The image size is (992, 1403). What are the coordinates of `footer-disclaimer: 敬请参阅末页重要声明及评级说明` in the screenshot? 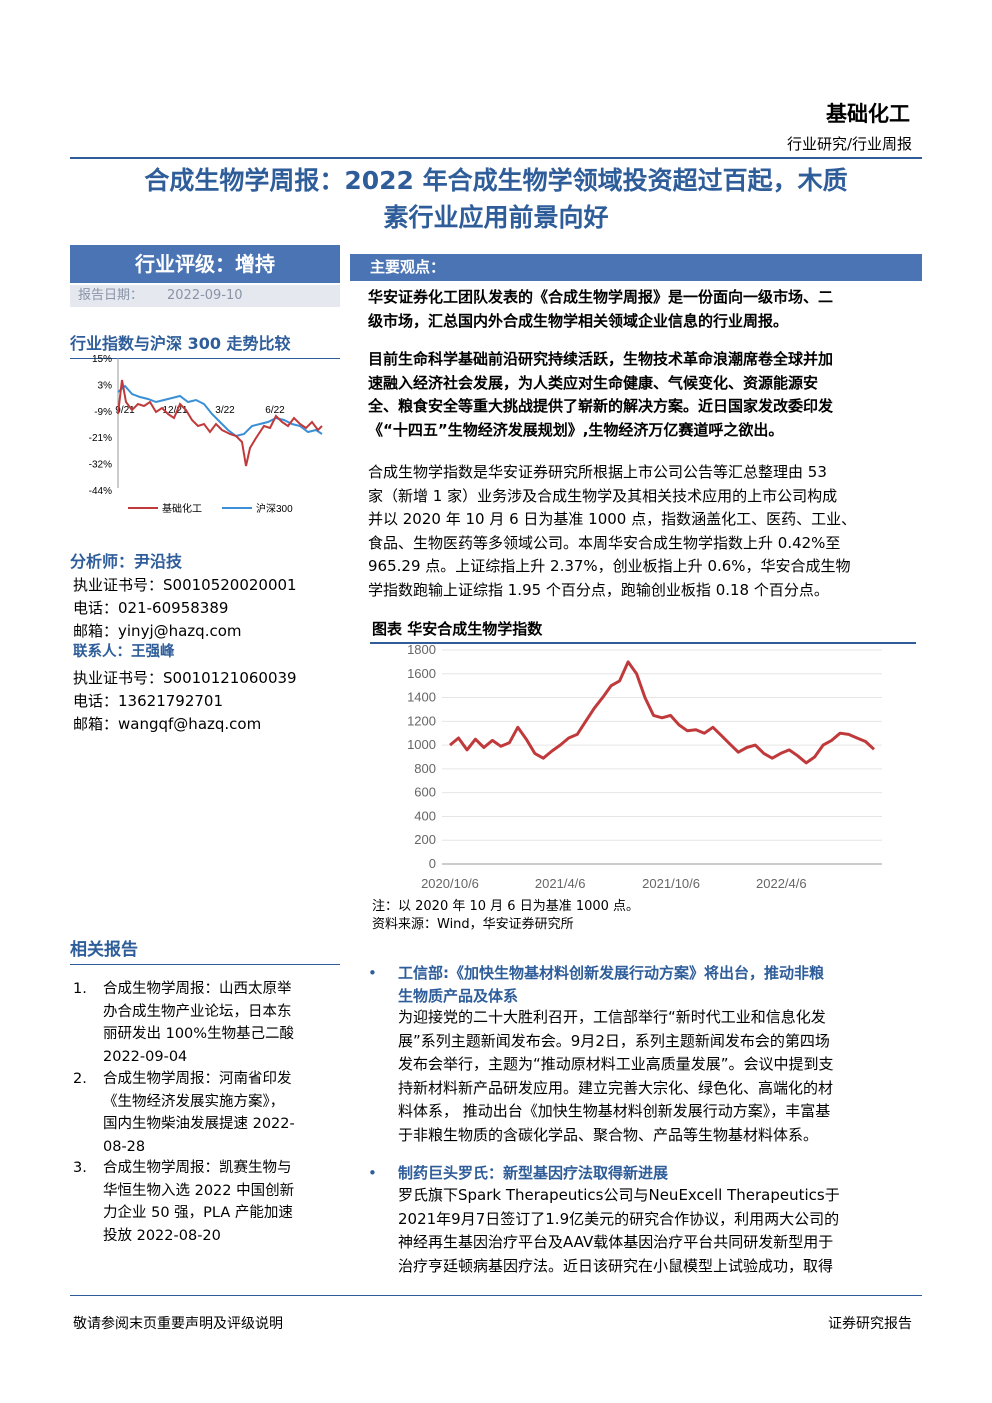 It's located at (178, 1324).